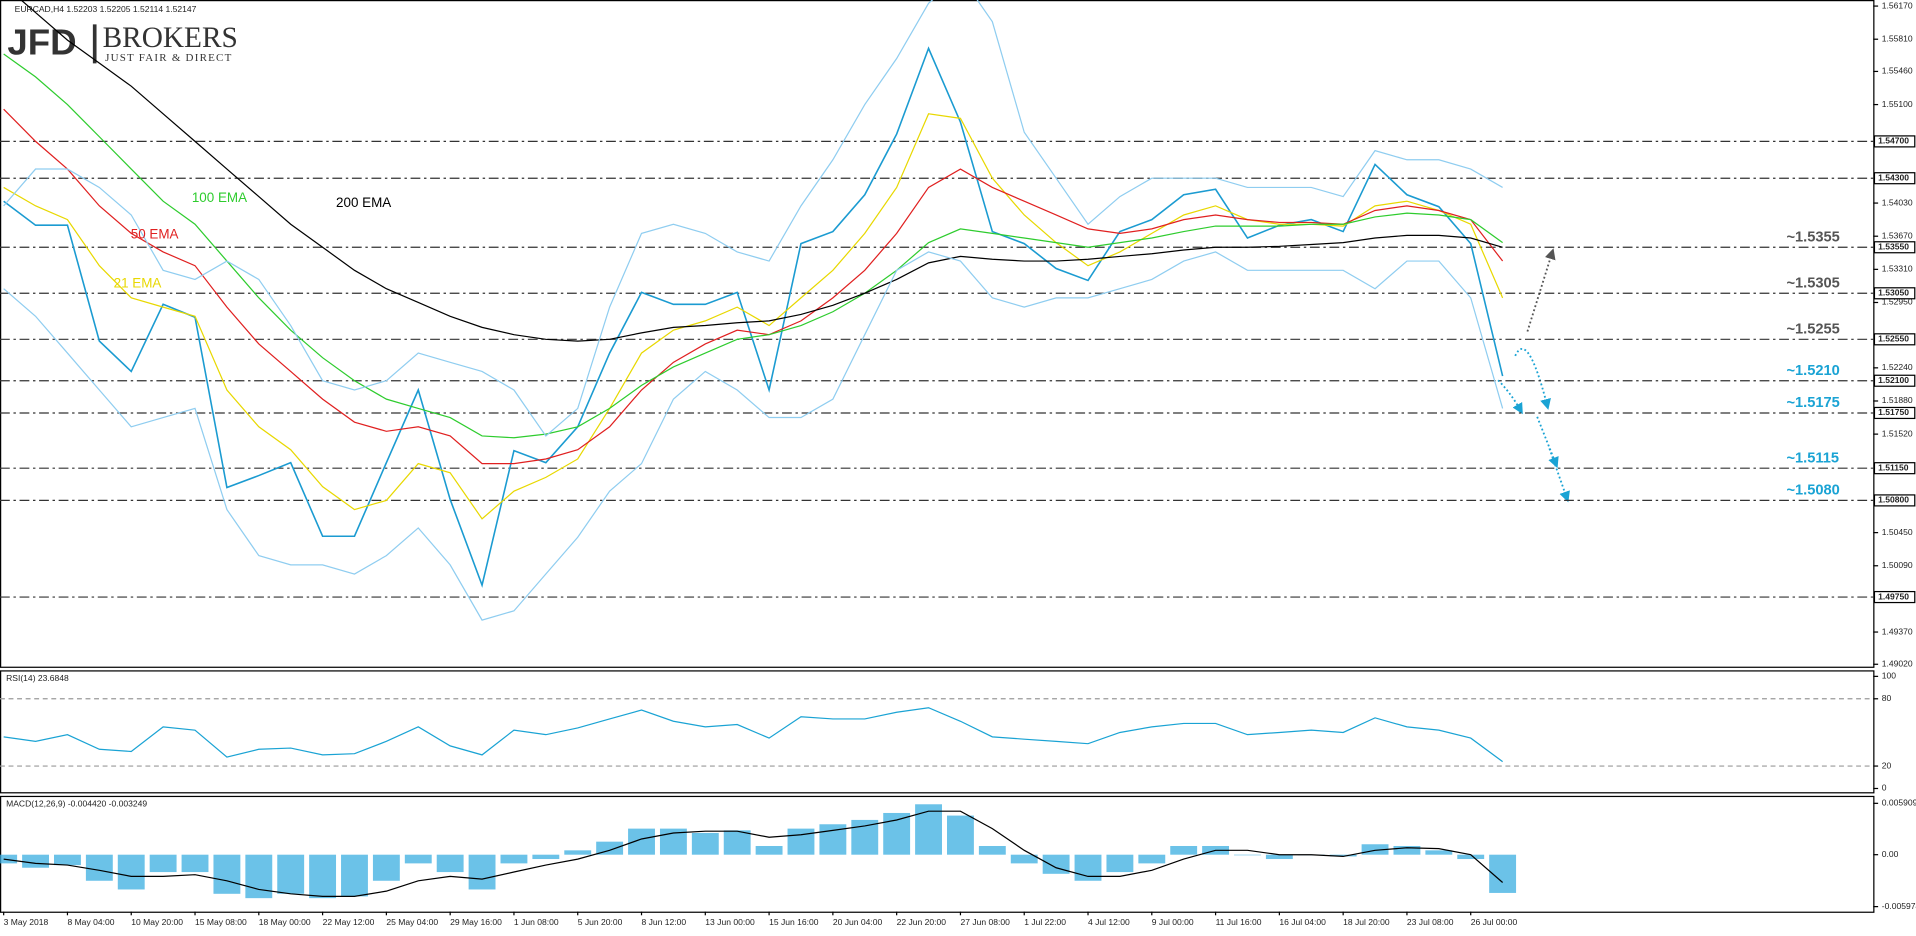 The width and height of the screenshot is (1916, 936). What do you see at coordinates (363, 202) in the screenshot?
I see `series-label: 200 EMA` at bounding box center [363, 202].